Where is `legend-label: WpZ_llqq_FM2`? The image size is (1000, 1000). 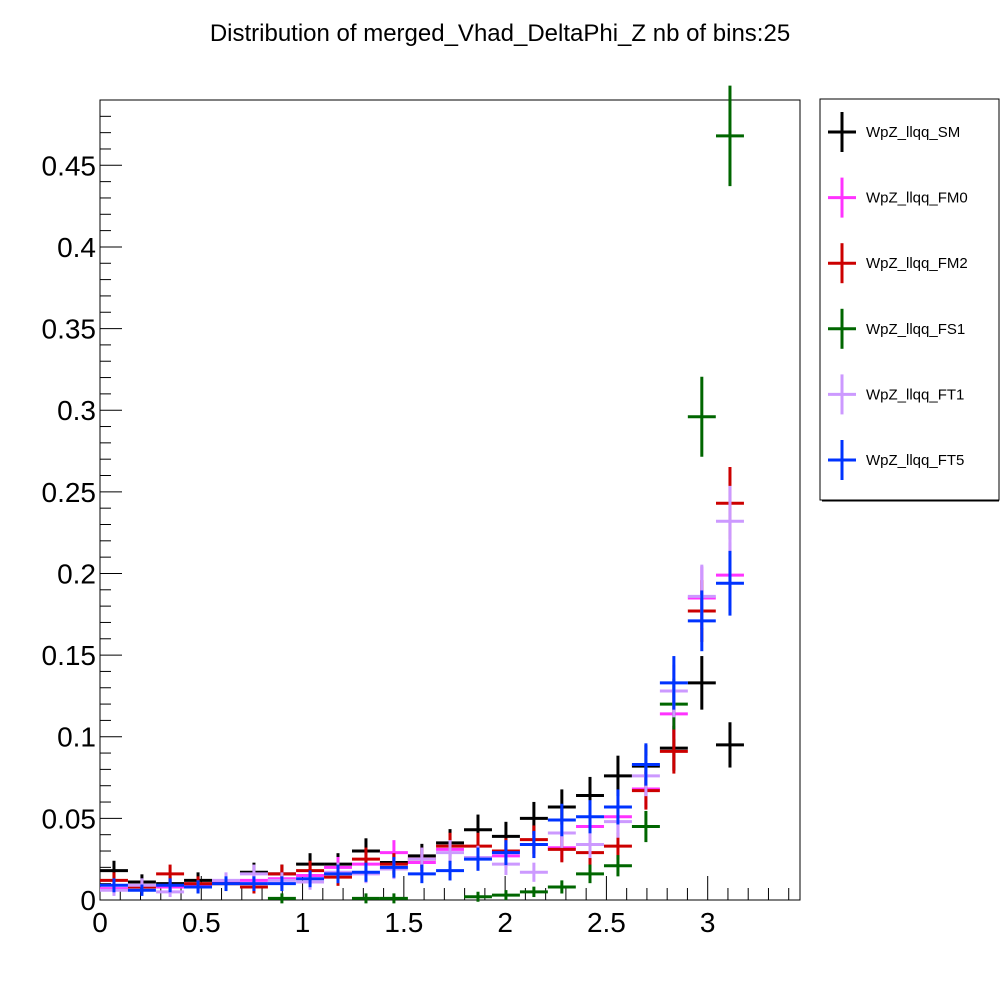
legend-label: WpZ_llqq_FM2 is located at coordinates (917, 263).